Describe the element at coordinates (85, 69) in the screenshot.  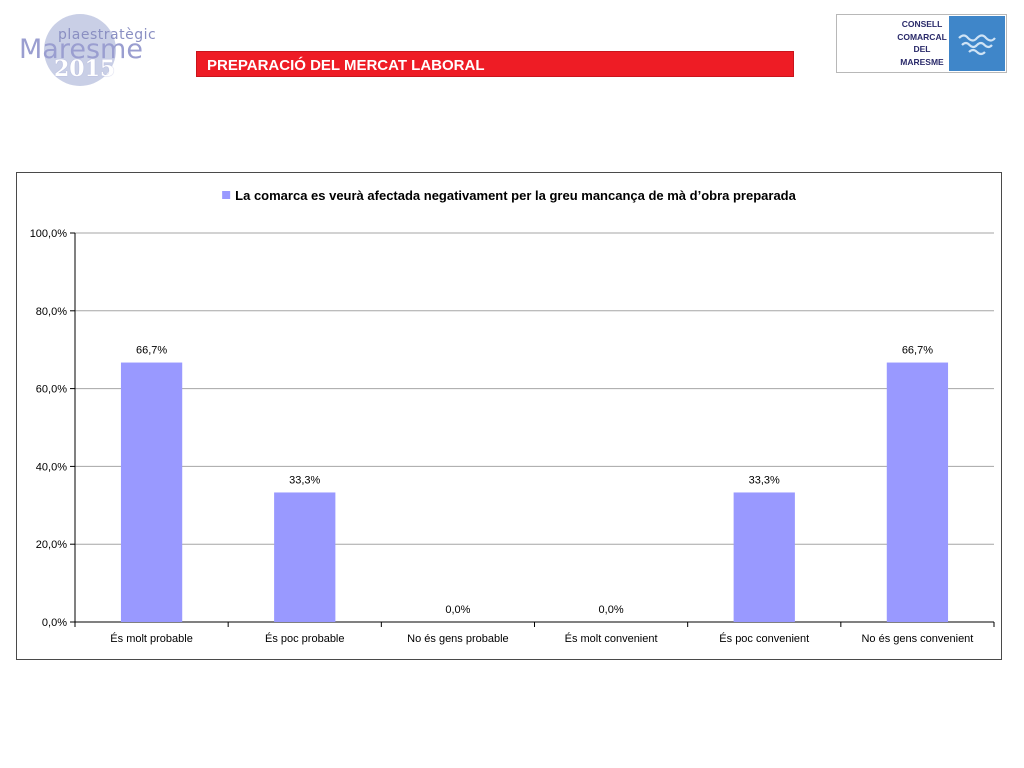
I see `logo-year: 2015` at that location.